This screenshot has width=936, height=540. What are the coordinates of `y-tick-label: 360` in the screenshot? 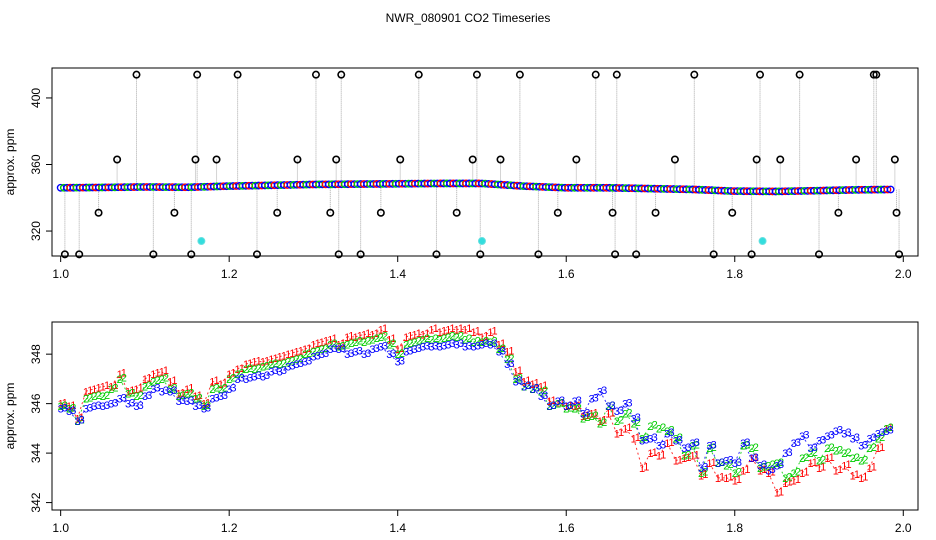 It's located at (36, 164).